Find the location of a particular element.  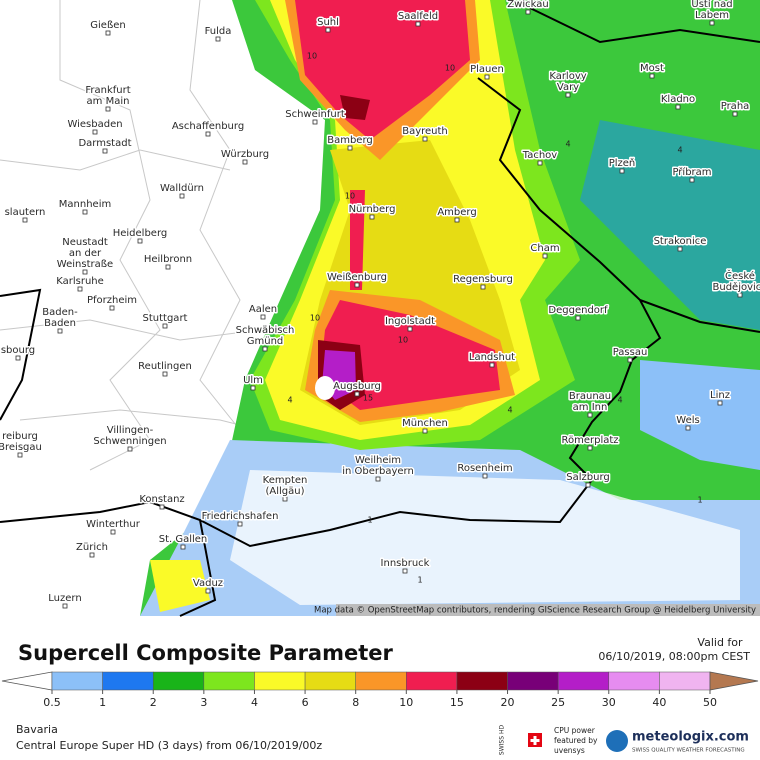

city-label: Gmünd is located at coordinates (265, 341).